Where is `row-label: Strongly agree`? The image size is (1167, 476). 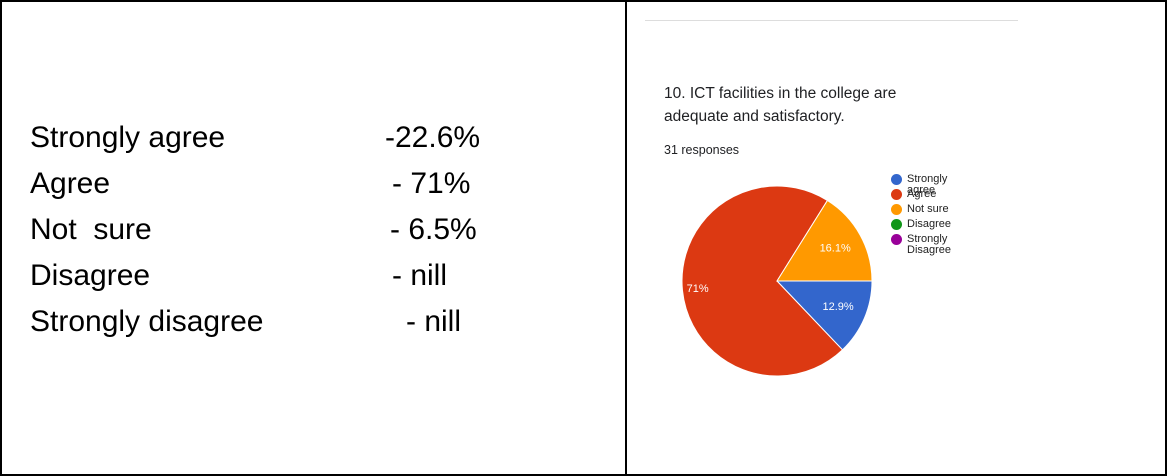
row-label: Strongly agree is located at coordinates (128, 137).